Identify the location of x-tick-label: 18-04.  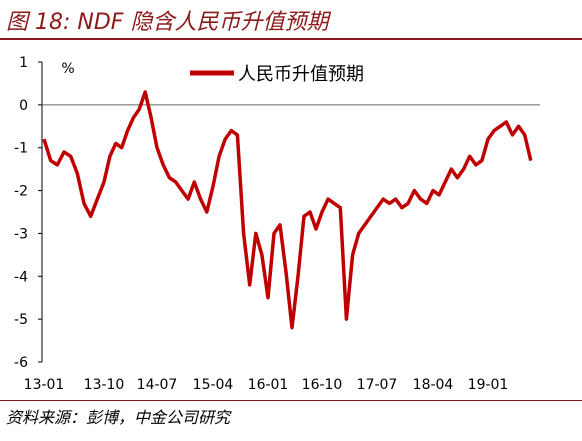
(433, 385).